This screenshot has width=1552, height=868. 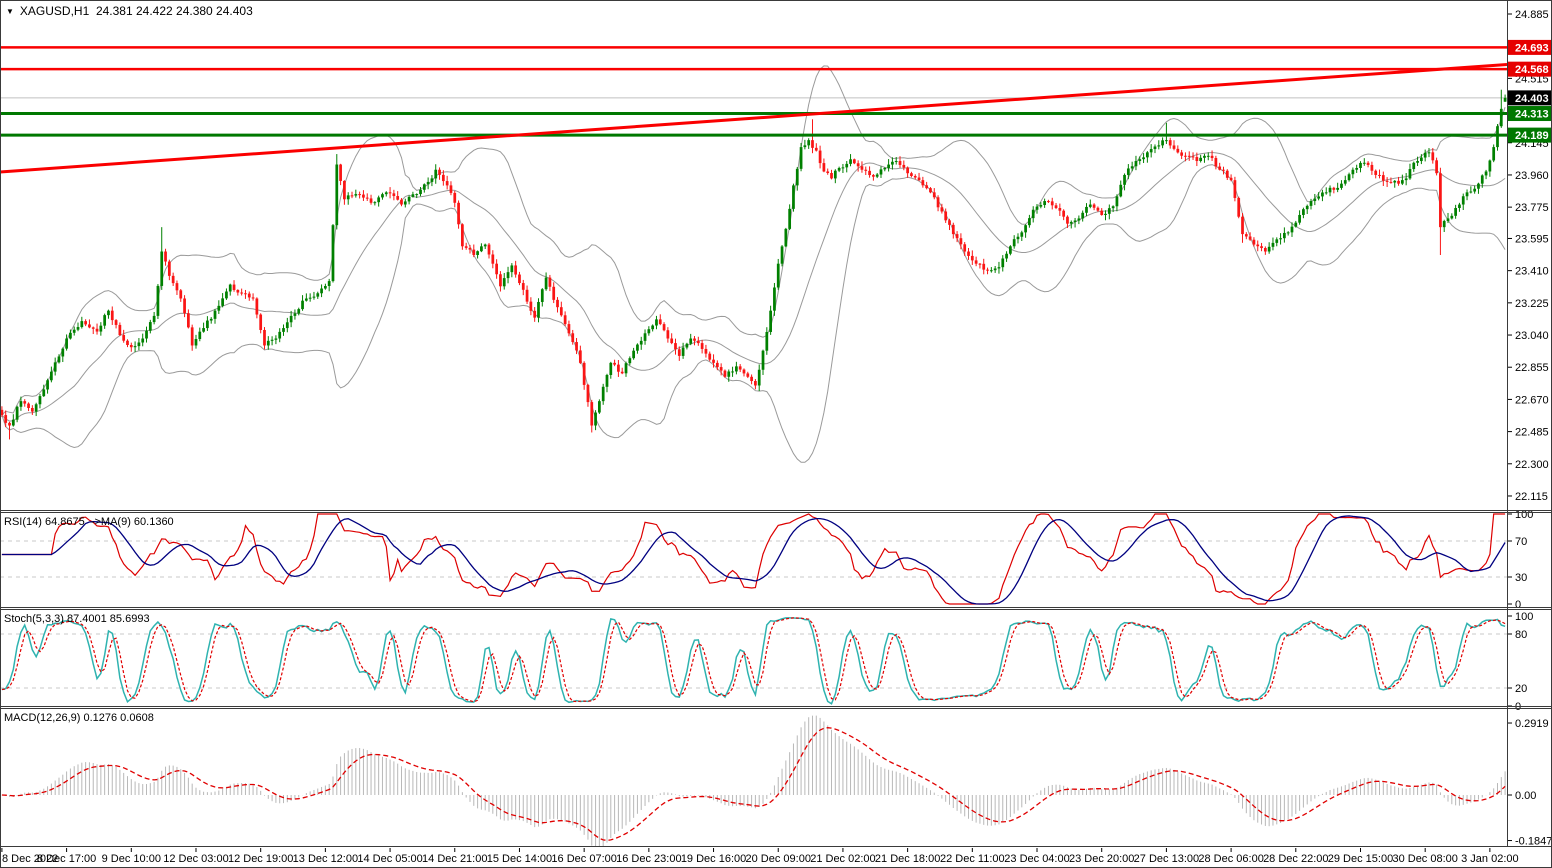 I want to click on stoch-d-line, so click(x=753, y=660).